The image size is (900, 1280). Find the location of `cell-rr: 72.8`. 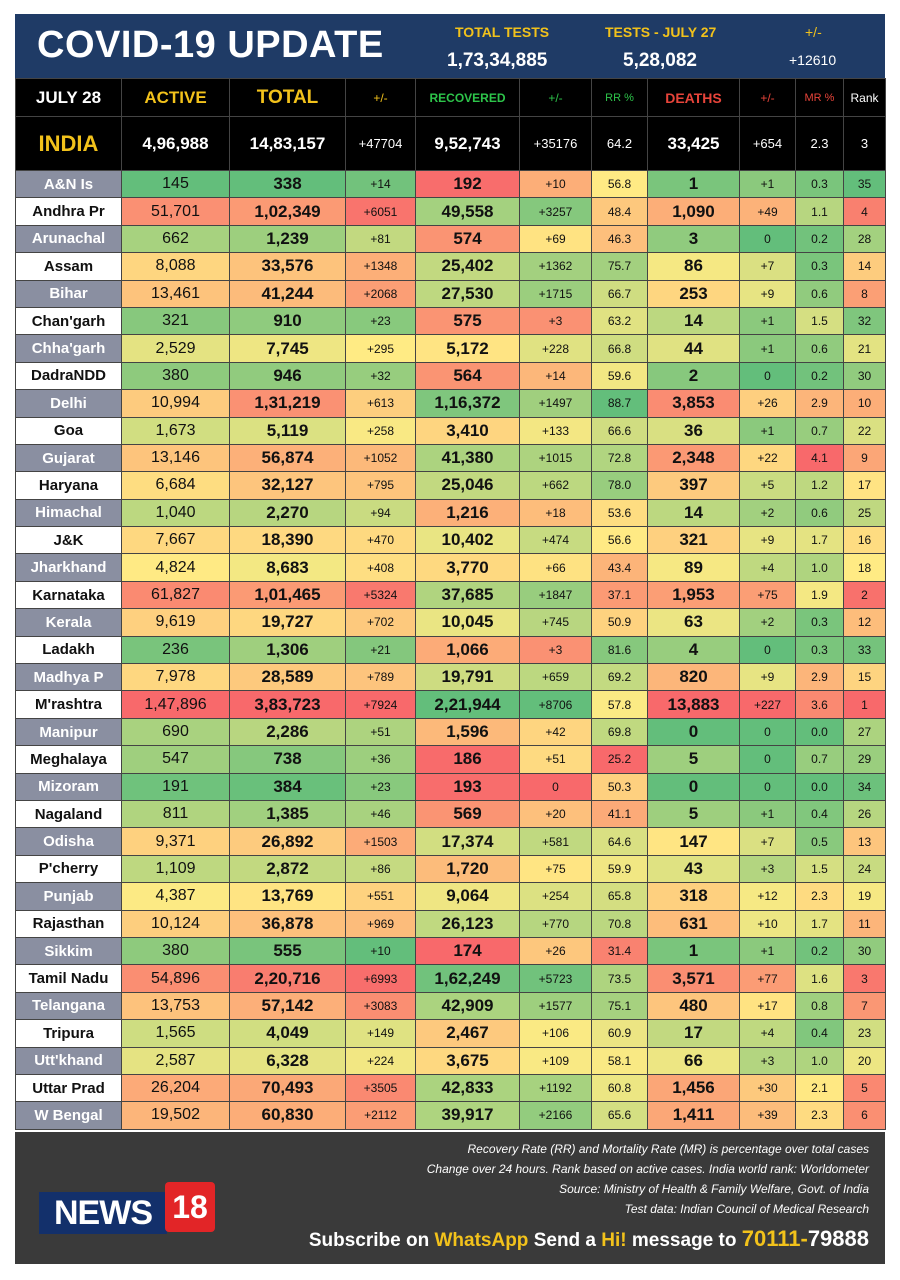

cell-rr: 72.8 is located at coordinates (619, 458).